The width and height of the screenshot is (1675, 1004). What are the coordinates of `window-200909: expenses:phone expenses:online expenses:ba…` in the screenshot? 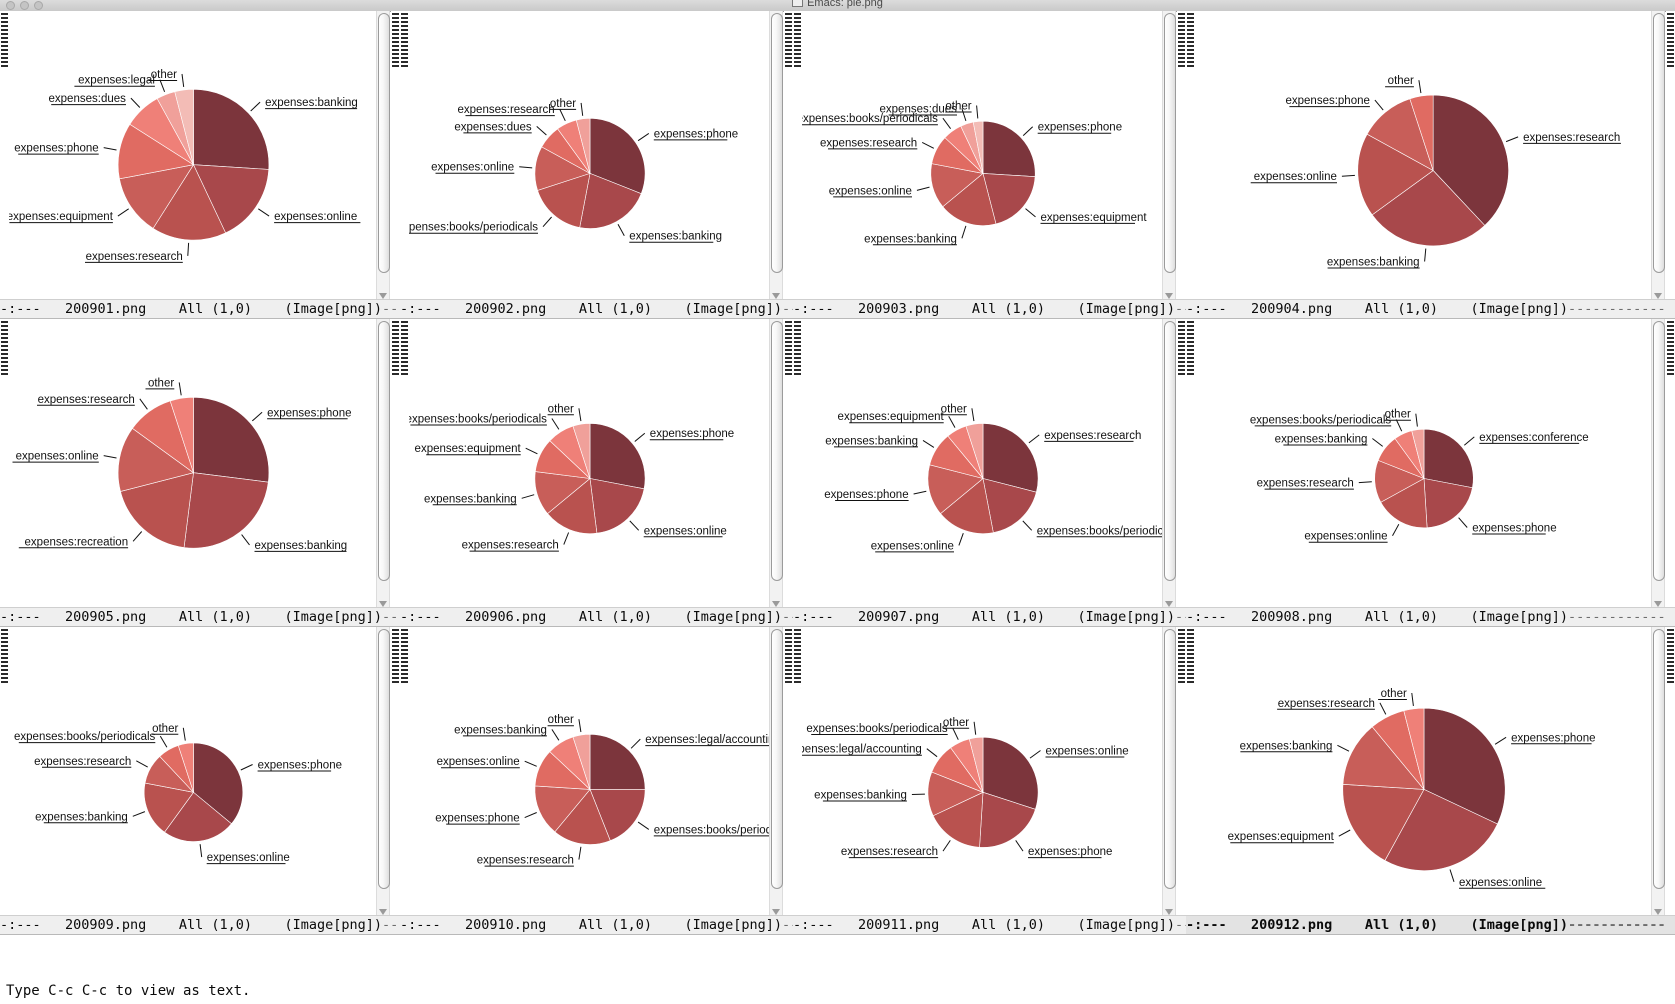 It's located at (200, 781).